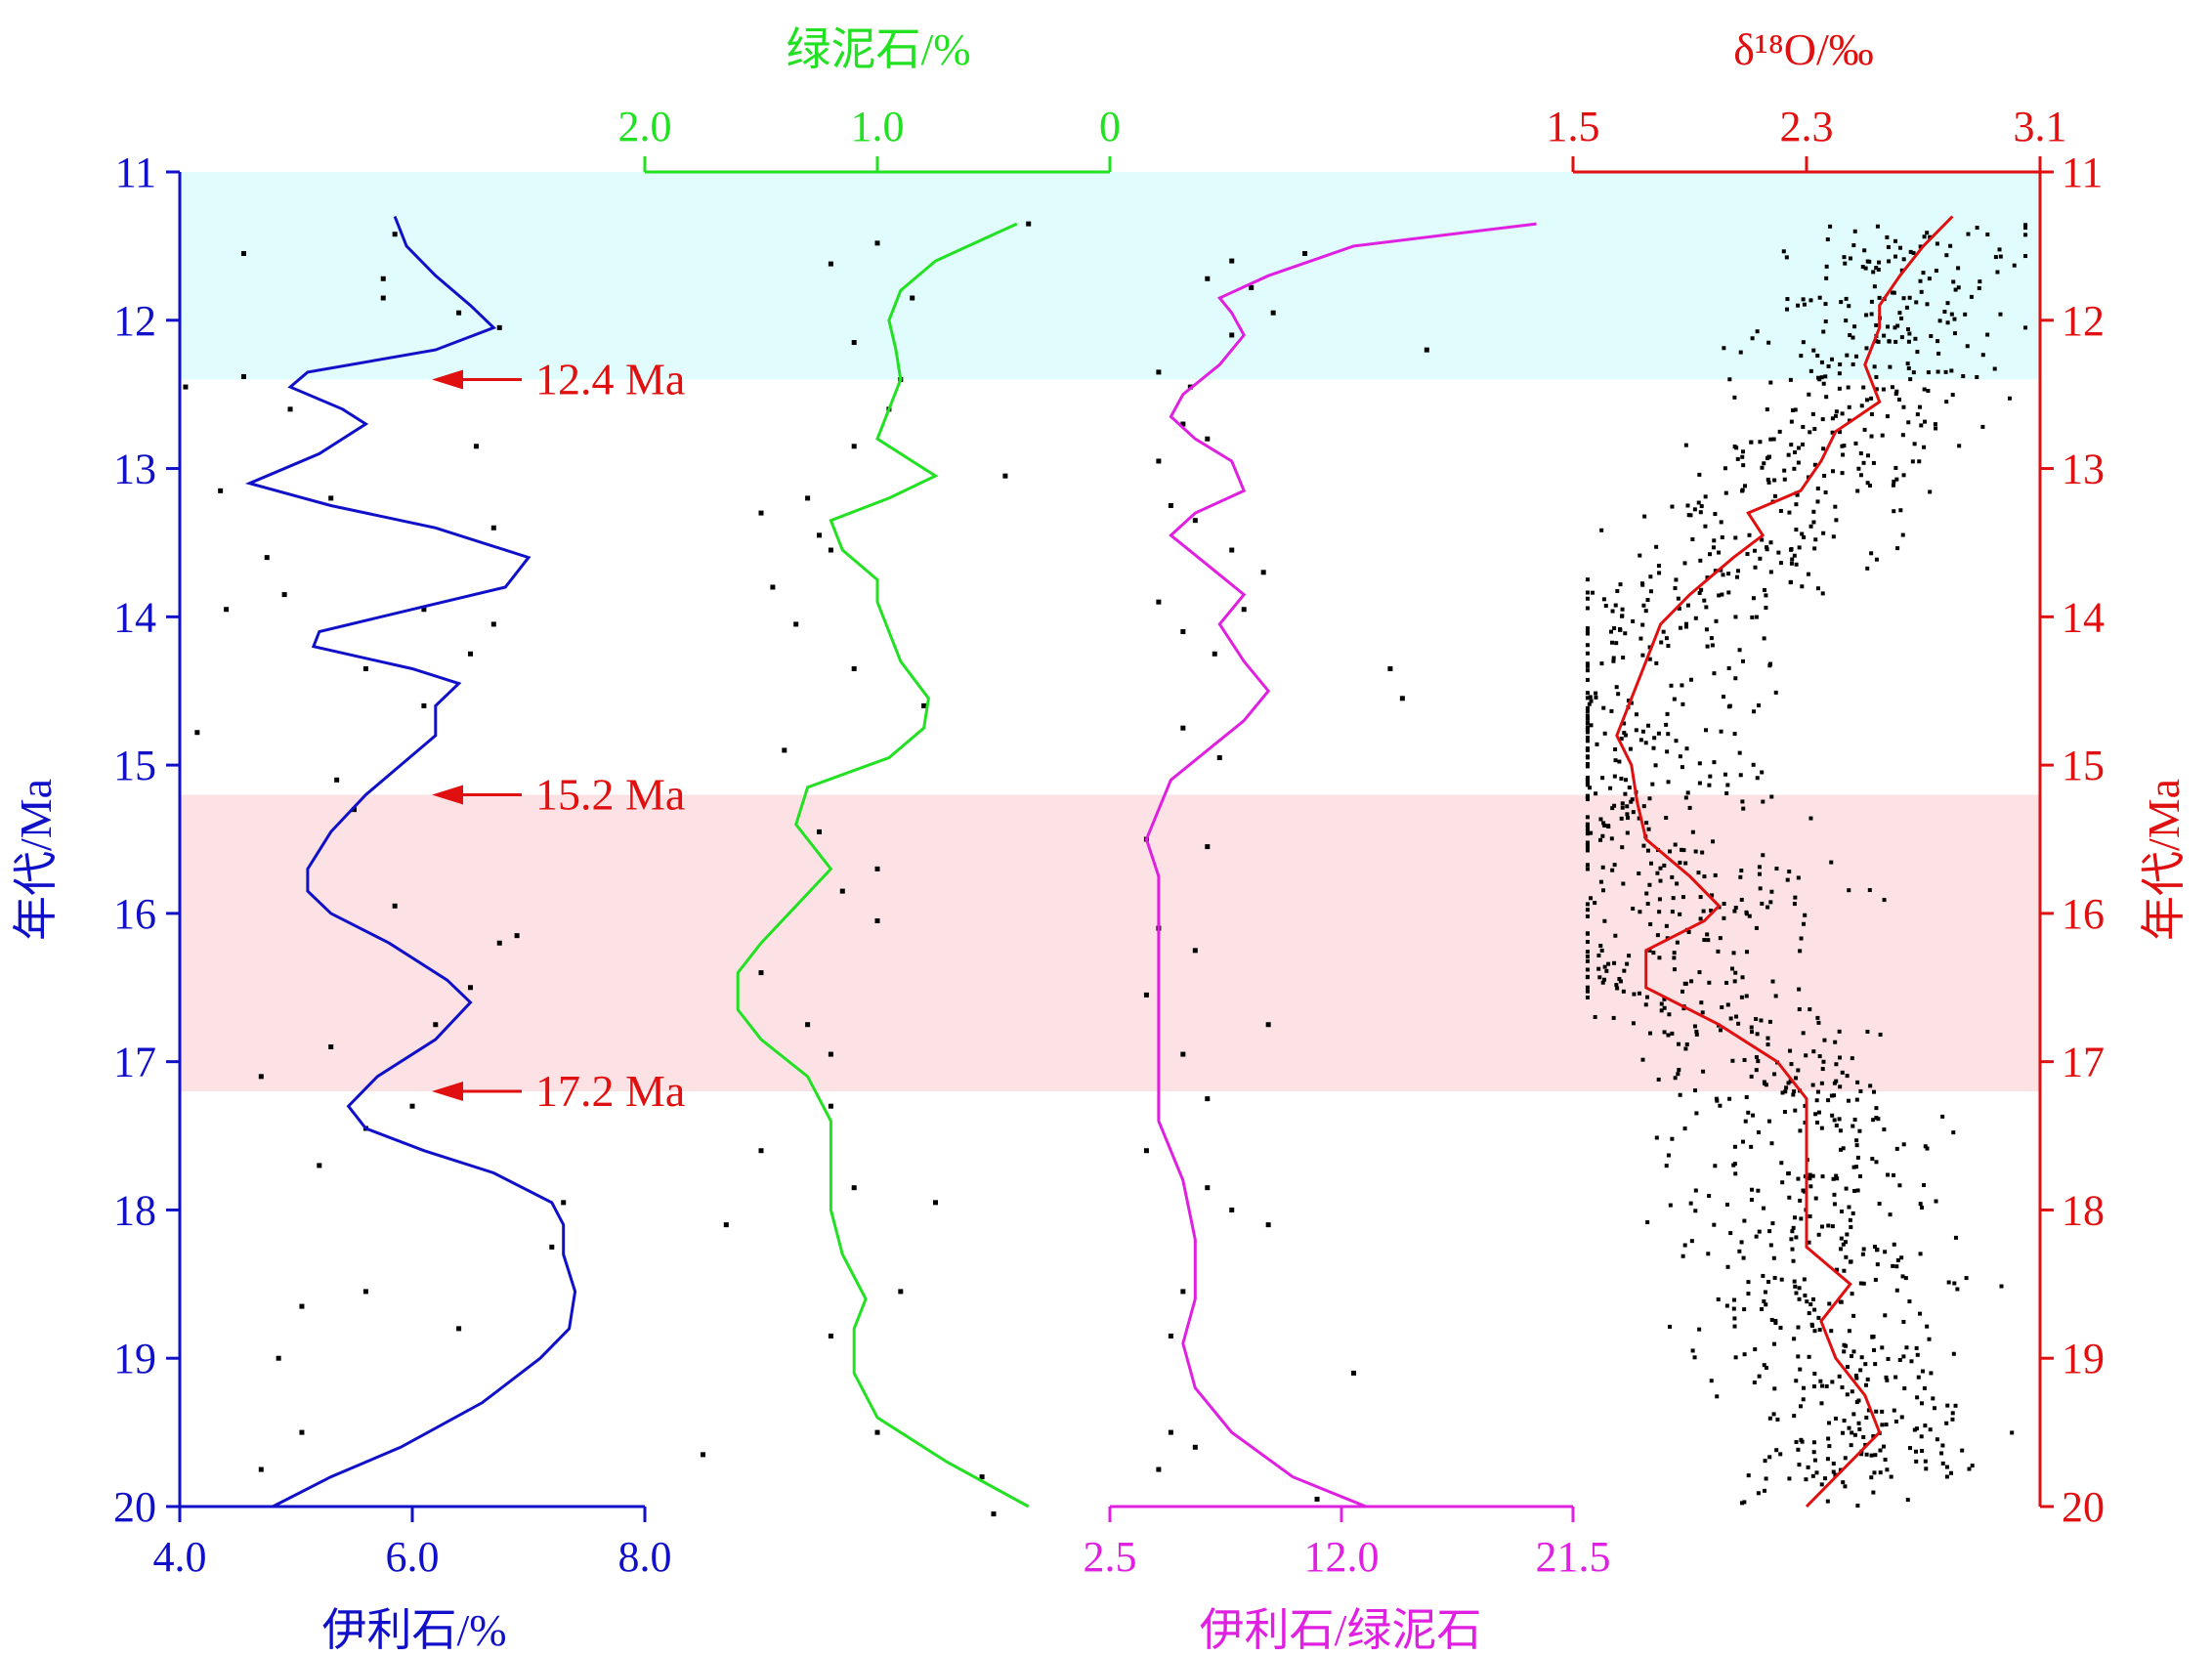 This screenshot has height=1657, width=2212. Describe the element at coordinates (2083, 321) in the screenshot. I see `y-tick-label-right-12: 12` at that location.